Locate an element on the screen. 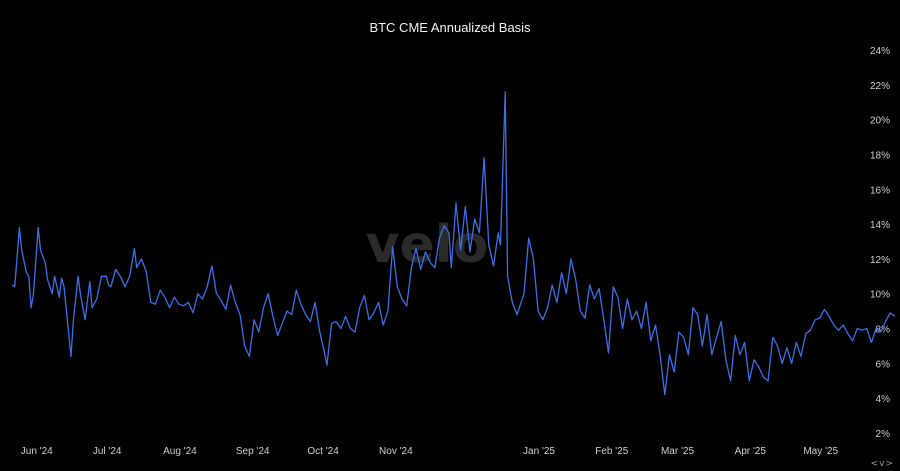 Image resolution: width=900 pixels, height=471 pixels. chart-nav-arrows: <v> is located at coordinates (882, 464).